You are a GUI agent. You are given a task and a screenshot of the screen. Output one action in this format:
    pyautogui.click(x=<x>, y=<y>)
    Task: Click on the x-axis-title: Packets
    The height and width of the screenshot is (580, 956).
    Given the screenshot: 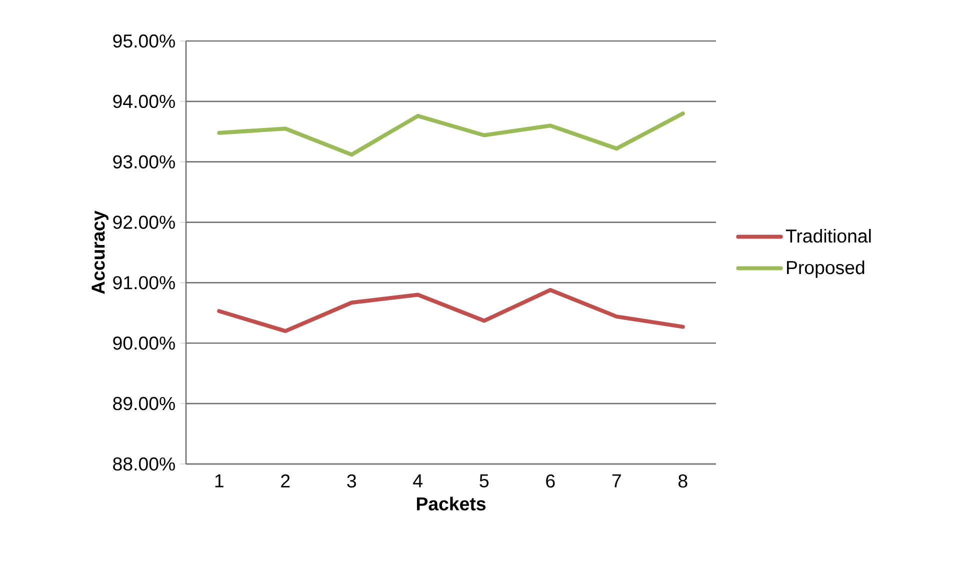 What is the action you would take?
    pyautogui.click(x=451, y=503)
    